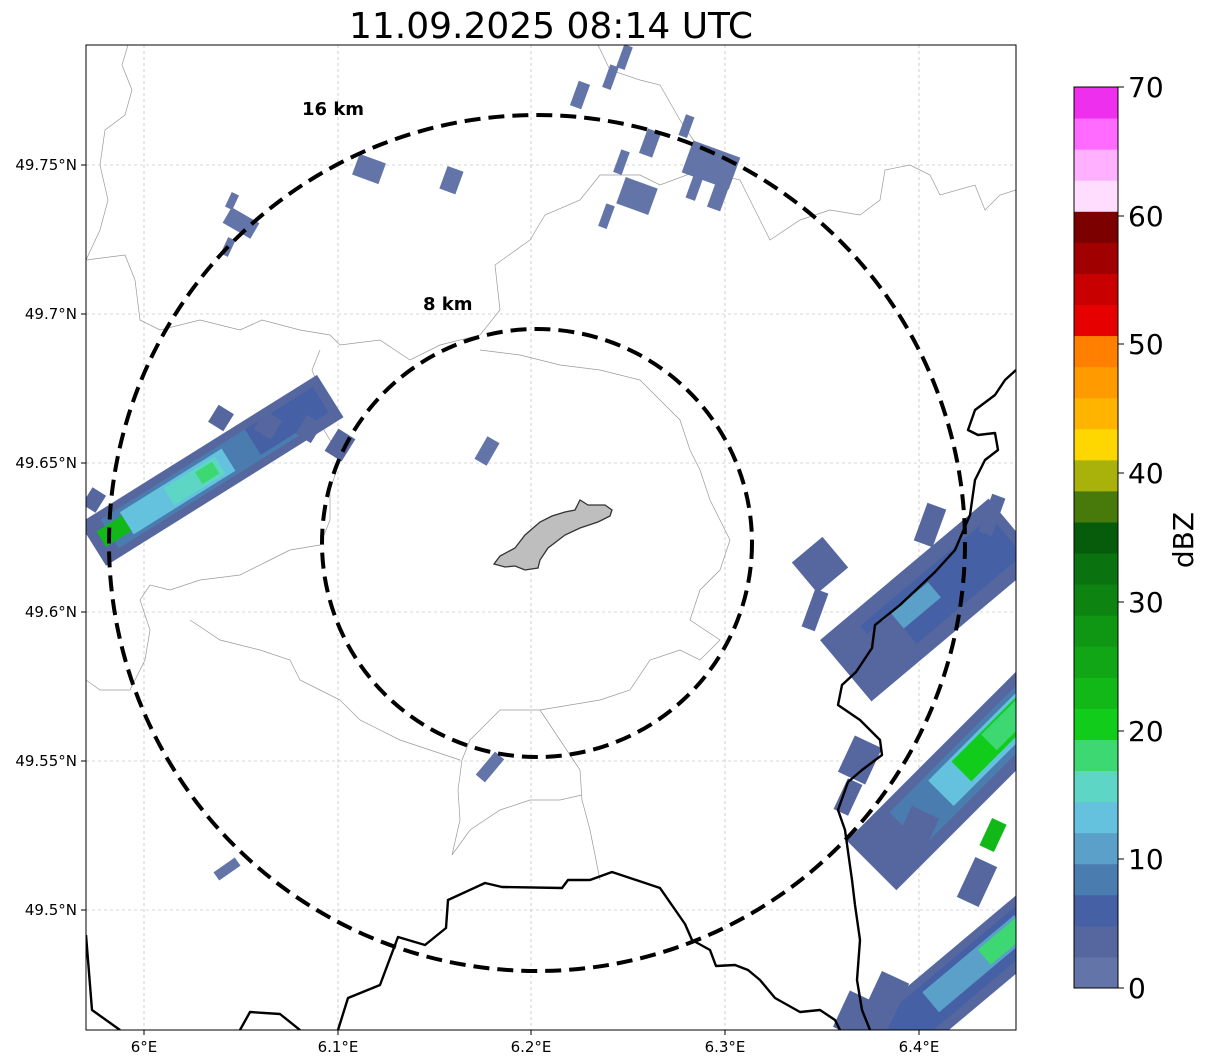  What do you see at coordinates (871, 1000) in the screenshot?
I see `echo-band-bottom-right-fringe` at bounding box center [871, 1000].